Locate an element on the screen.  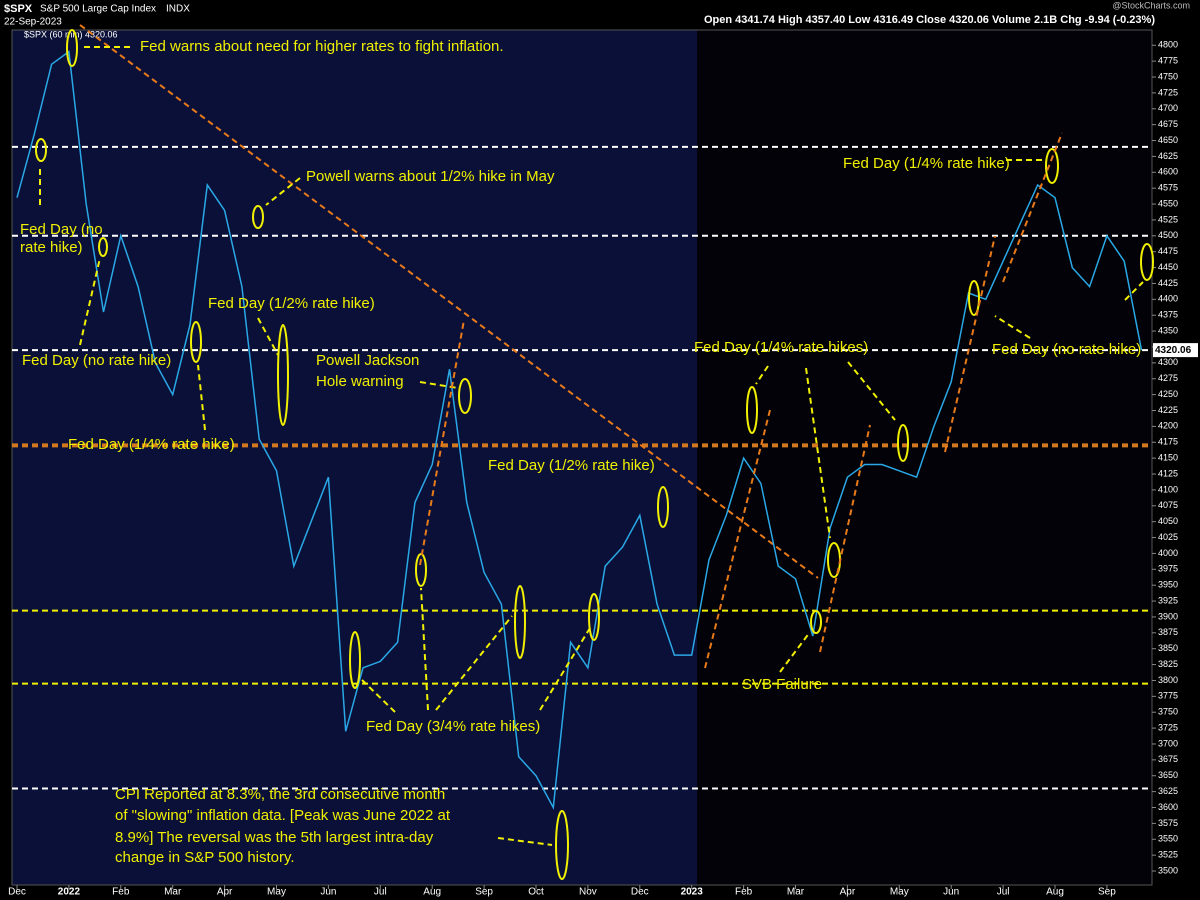
y-tick-label: 4550 is located at coordinates (1168, 203).